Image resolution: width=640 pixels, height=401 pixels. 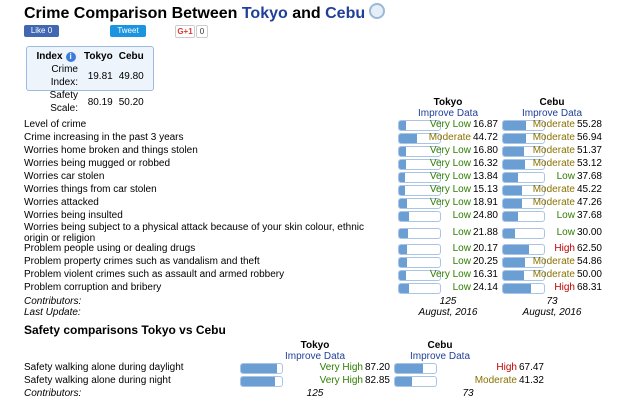 I want to click on crime-row-label: Worries home broken and things stolen, so click(x=111, y=150).